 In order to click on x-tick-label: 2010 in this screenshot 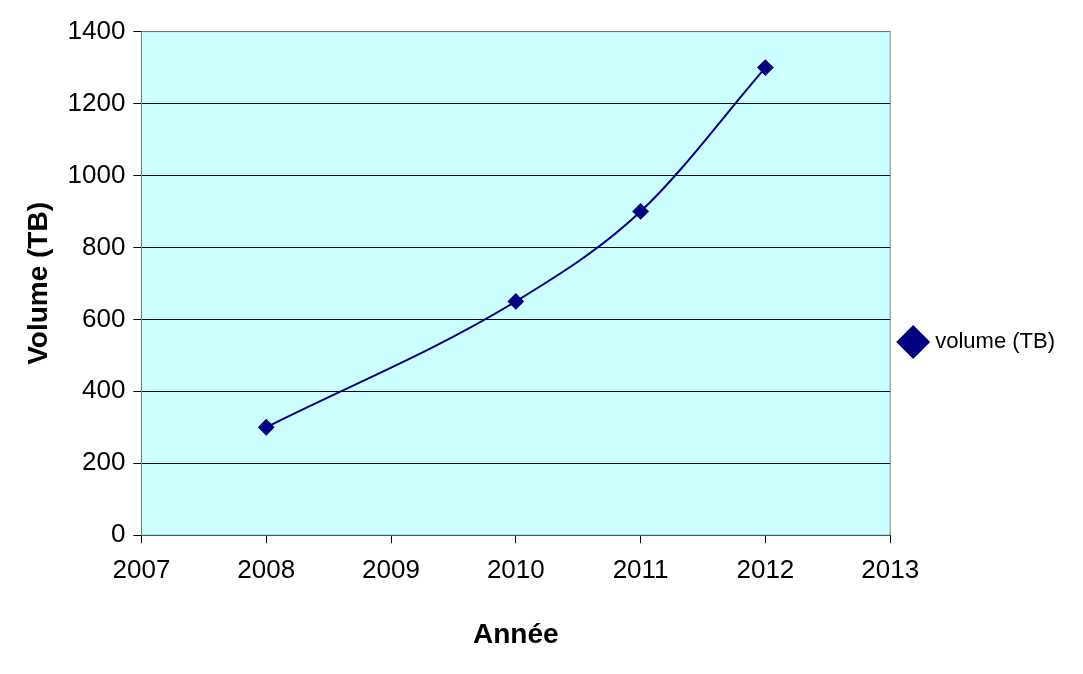, I will do `click(515, 568)`.